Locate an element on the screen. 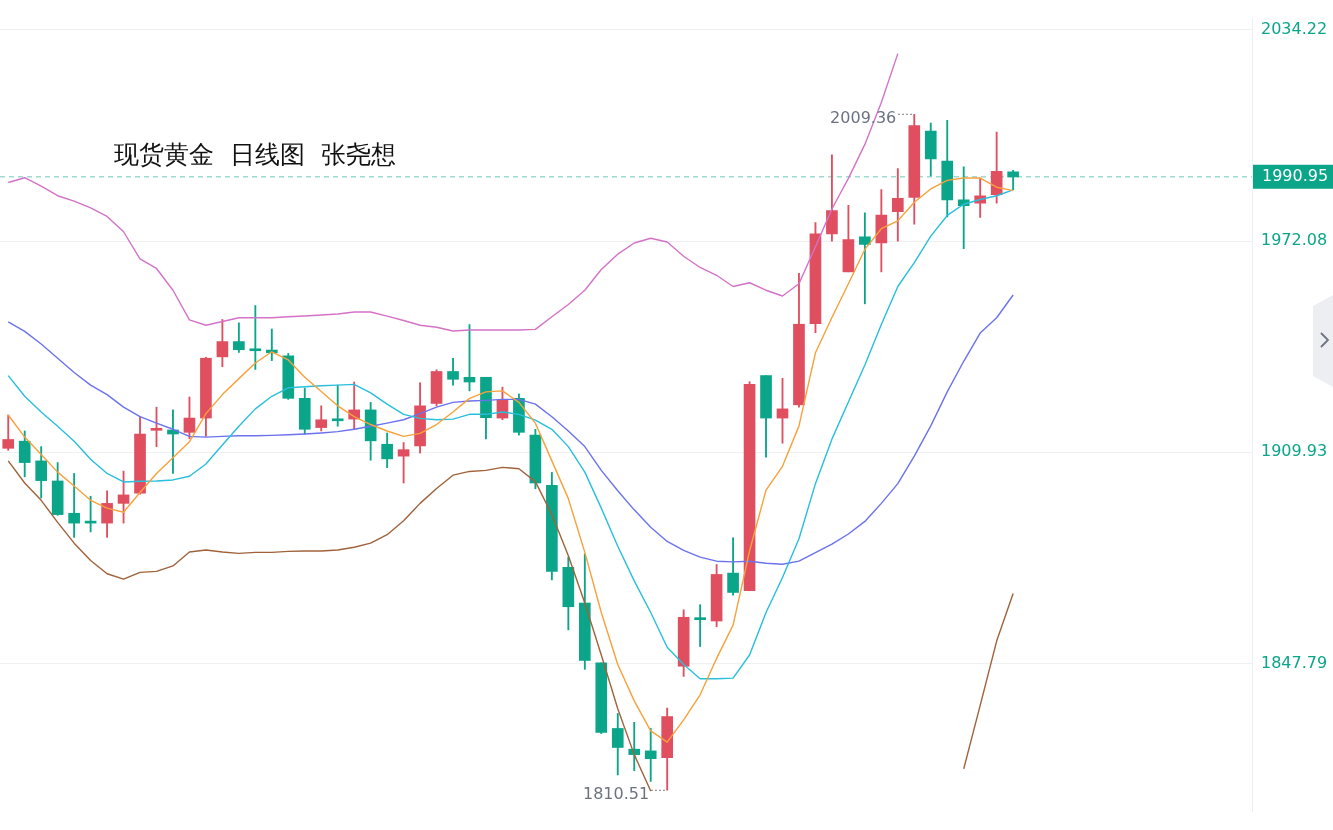 The image size is (1333, 830). ref-line-label: 1990.95 is located at coordinates (1295, 176).